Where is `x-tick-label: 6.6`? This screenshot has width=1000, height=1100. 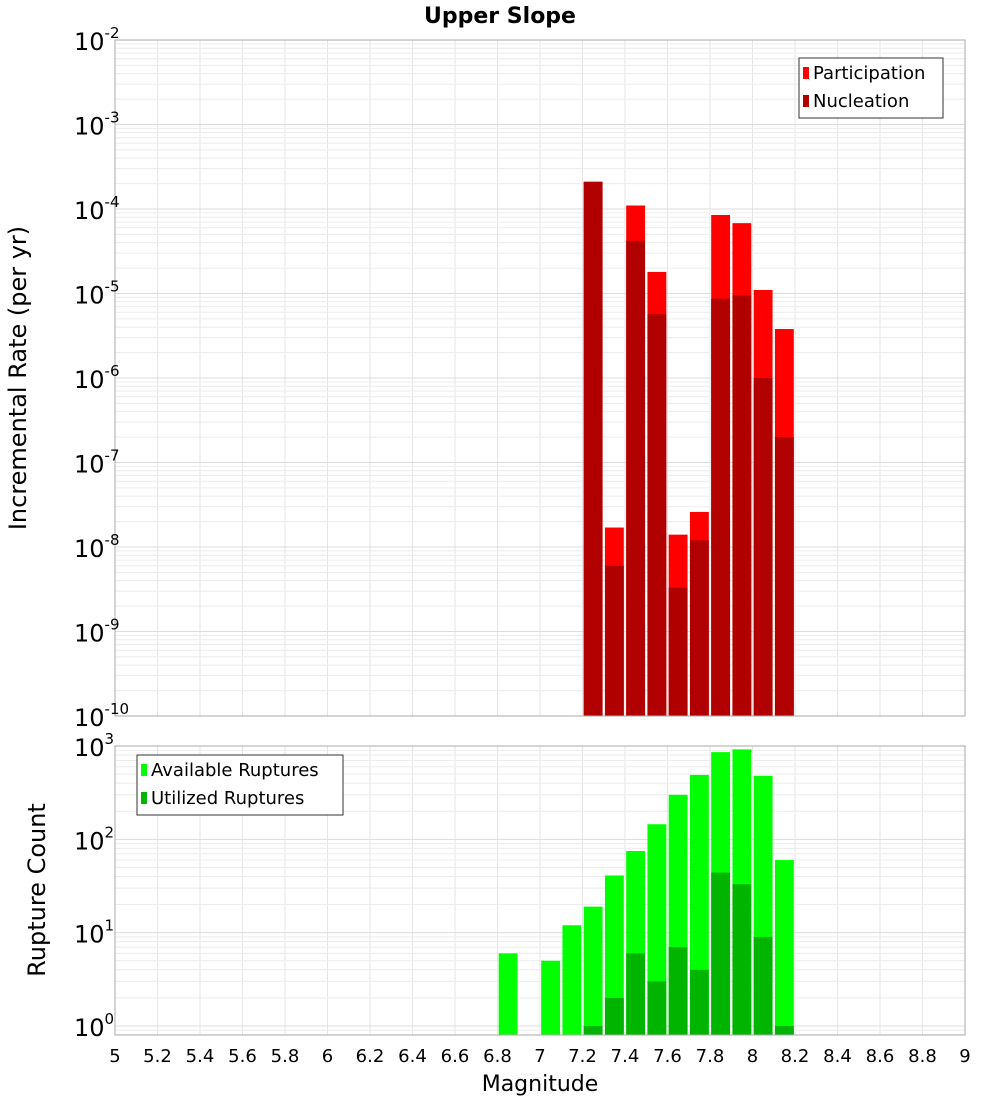
x-tick-label: 6.6 is located at coordinates (455, 1056).